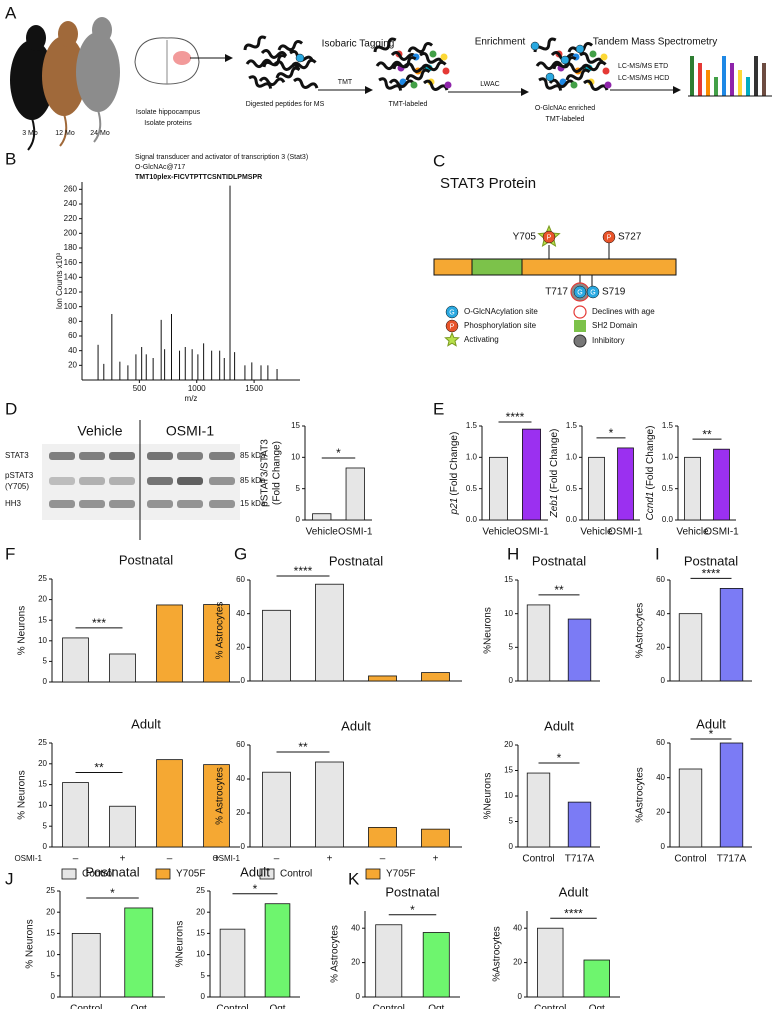 This screenshot has width=774, height=1009. What do you see at coordinates (253, 503) in the screenshot?
I see `label: 15 kDa` at bounding box center [253, 503].